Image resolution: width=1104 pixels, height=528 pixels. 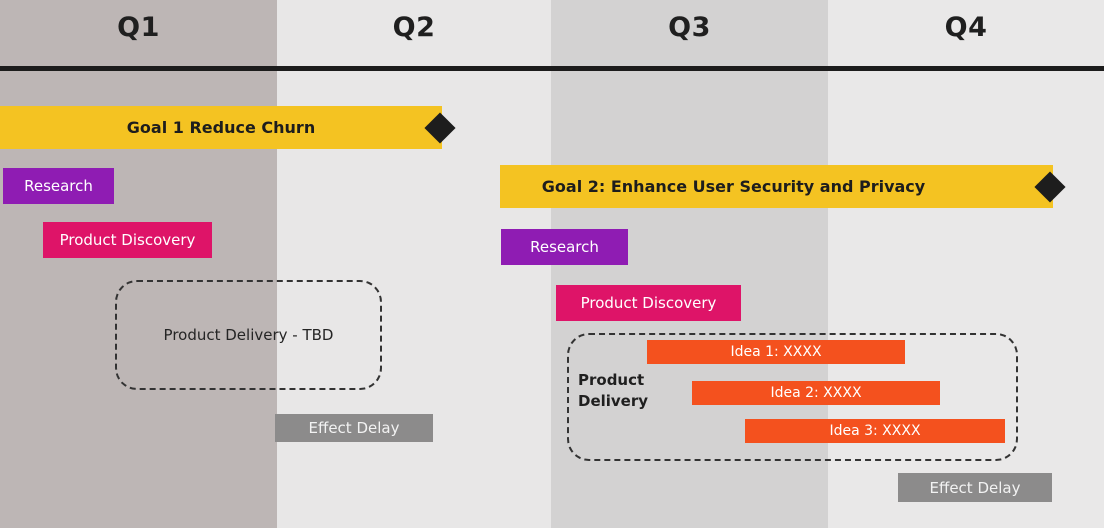 What do you see at coordinates (776, 352) in the screenshot?
I see `goal2-idea1-bar: Idea 1: XXXX` at bounding box center [776, 352].